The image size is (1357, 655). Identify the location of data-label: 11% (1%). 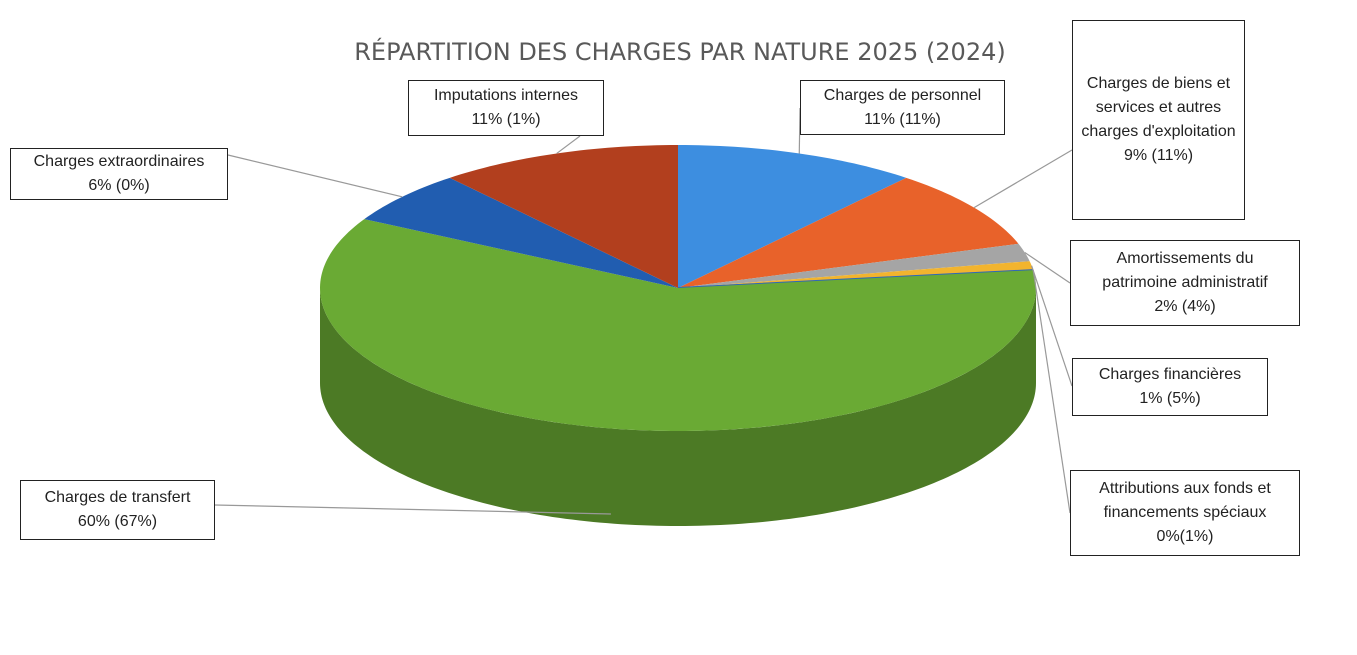
(506, 119).